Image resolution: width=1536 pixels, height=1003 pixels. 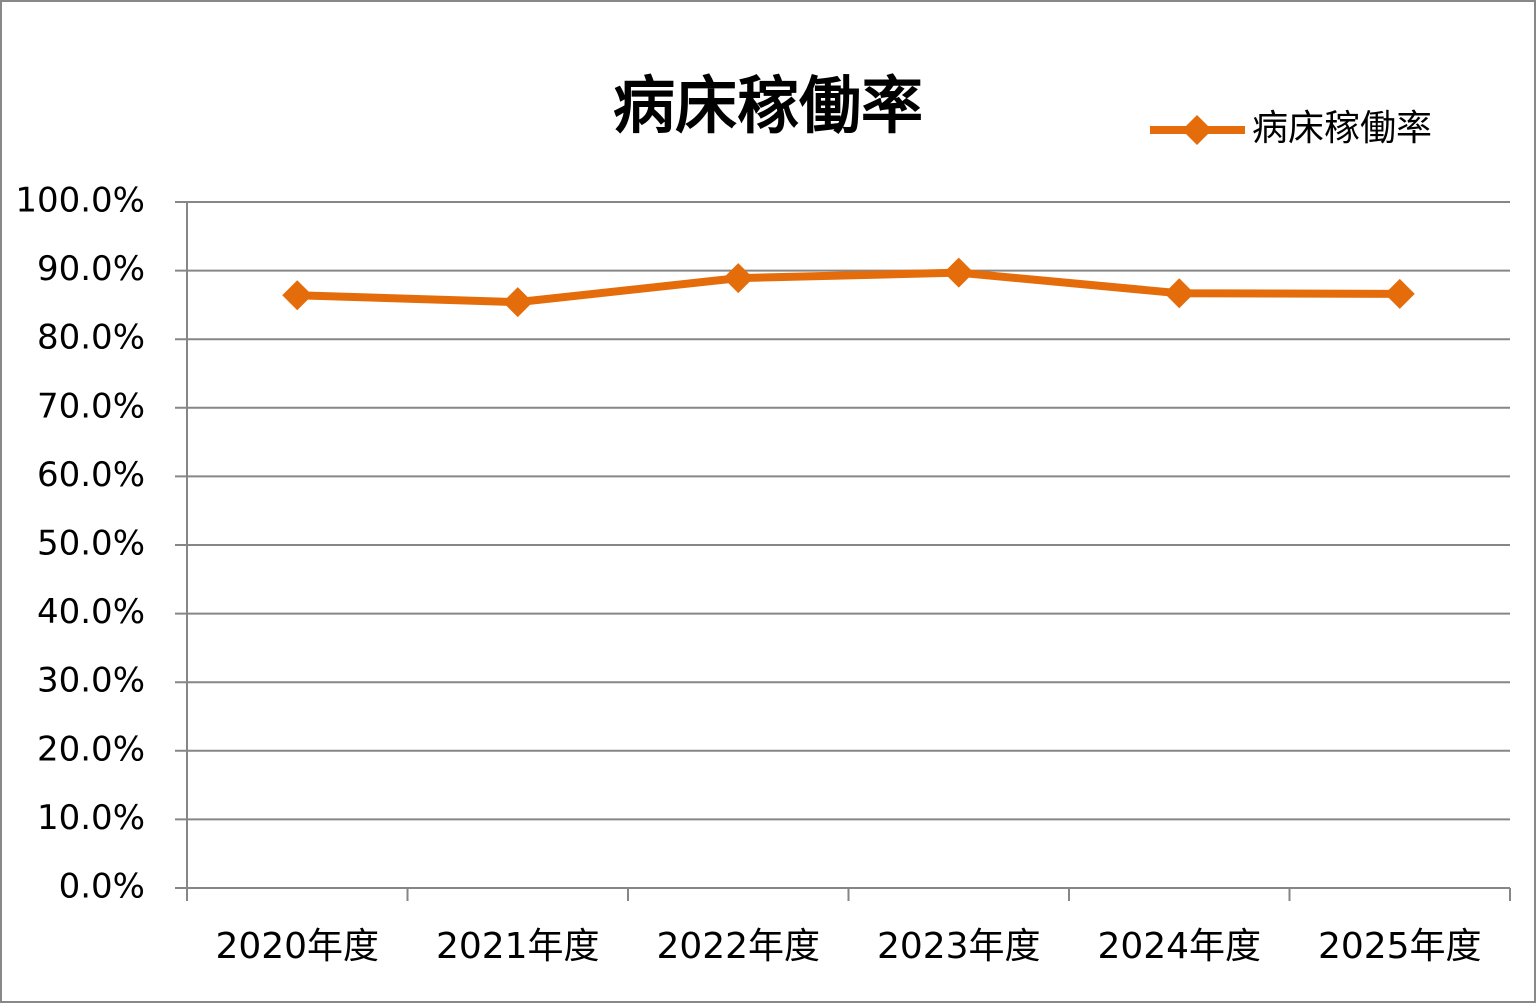 What do you see at coordinates (91, 475) in the screenshot?
I see `y-tick-label: 60.0%` at bounding box center [91, 475].